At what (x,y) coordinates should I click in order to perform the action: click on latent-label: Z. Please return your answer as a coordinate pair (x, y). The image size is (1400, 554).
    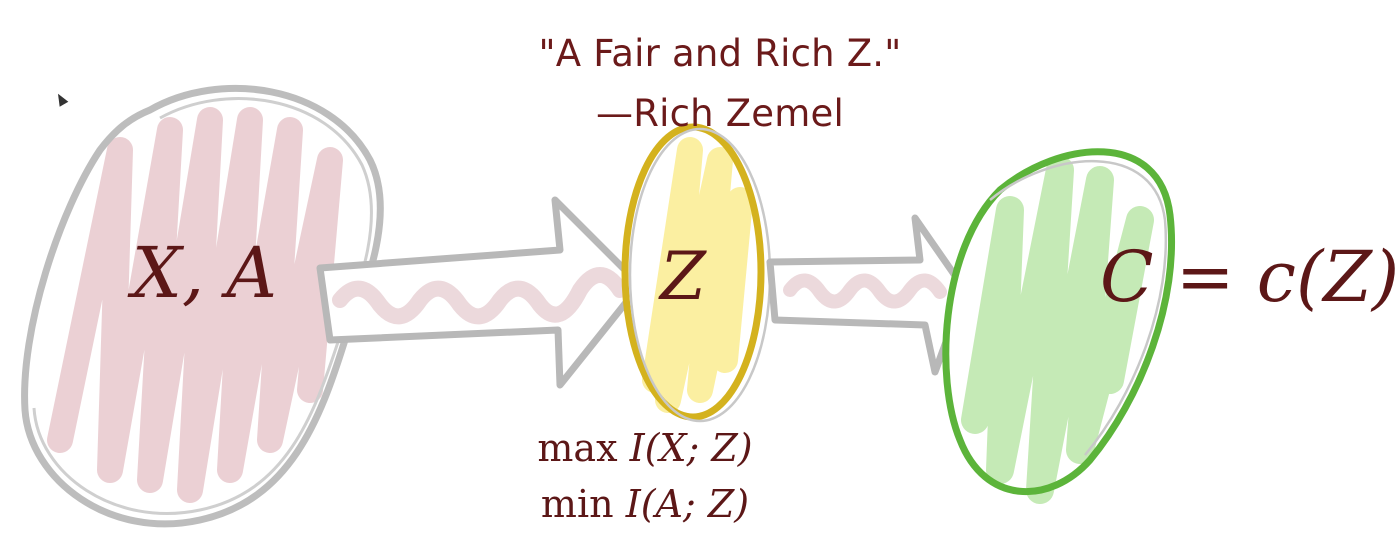
    Looking at the image, I should click on (683, 276).